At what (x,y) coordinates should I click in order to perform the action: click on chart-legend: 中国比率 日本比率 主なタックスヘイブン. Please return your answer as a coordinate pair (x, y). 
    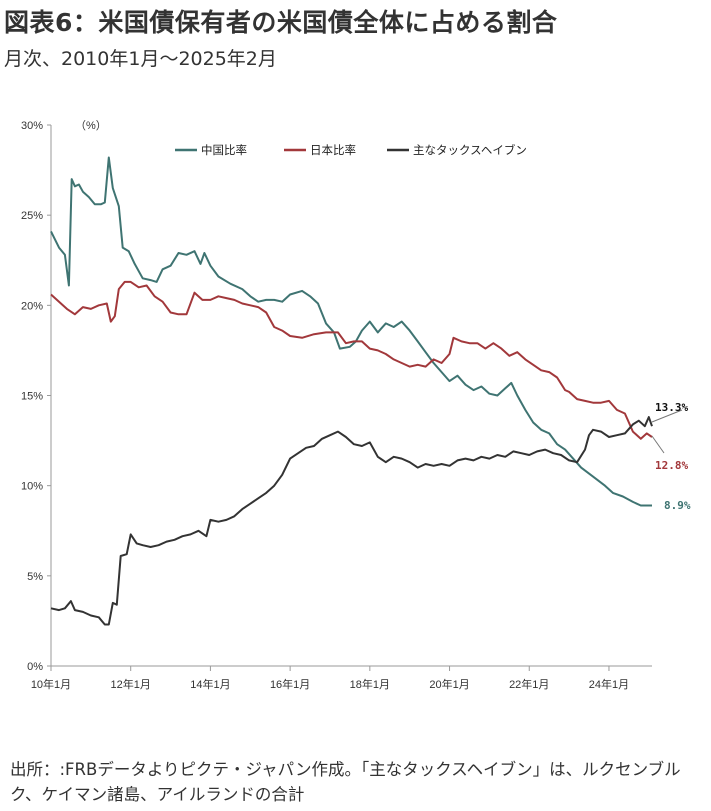
    Looking at the image, I should click on (351, 150).